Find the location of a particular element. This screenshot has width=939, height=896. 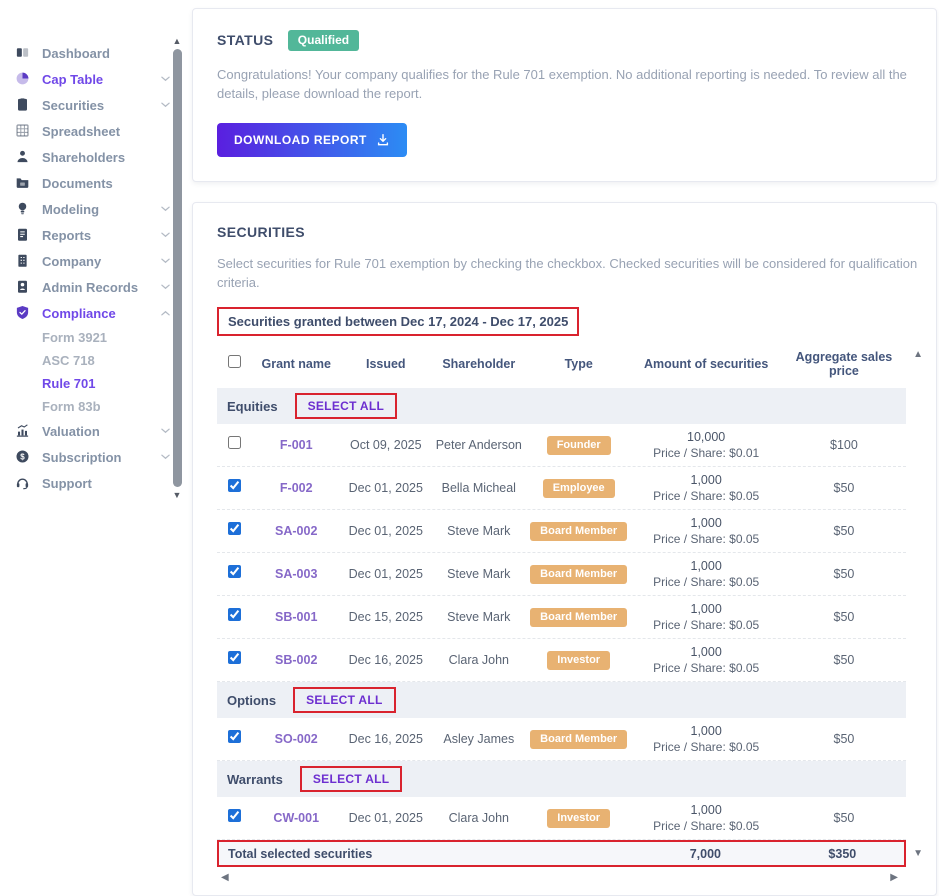

sidebar-item-admin-records: Admin Records is located at coordinates (93, 287).